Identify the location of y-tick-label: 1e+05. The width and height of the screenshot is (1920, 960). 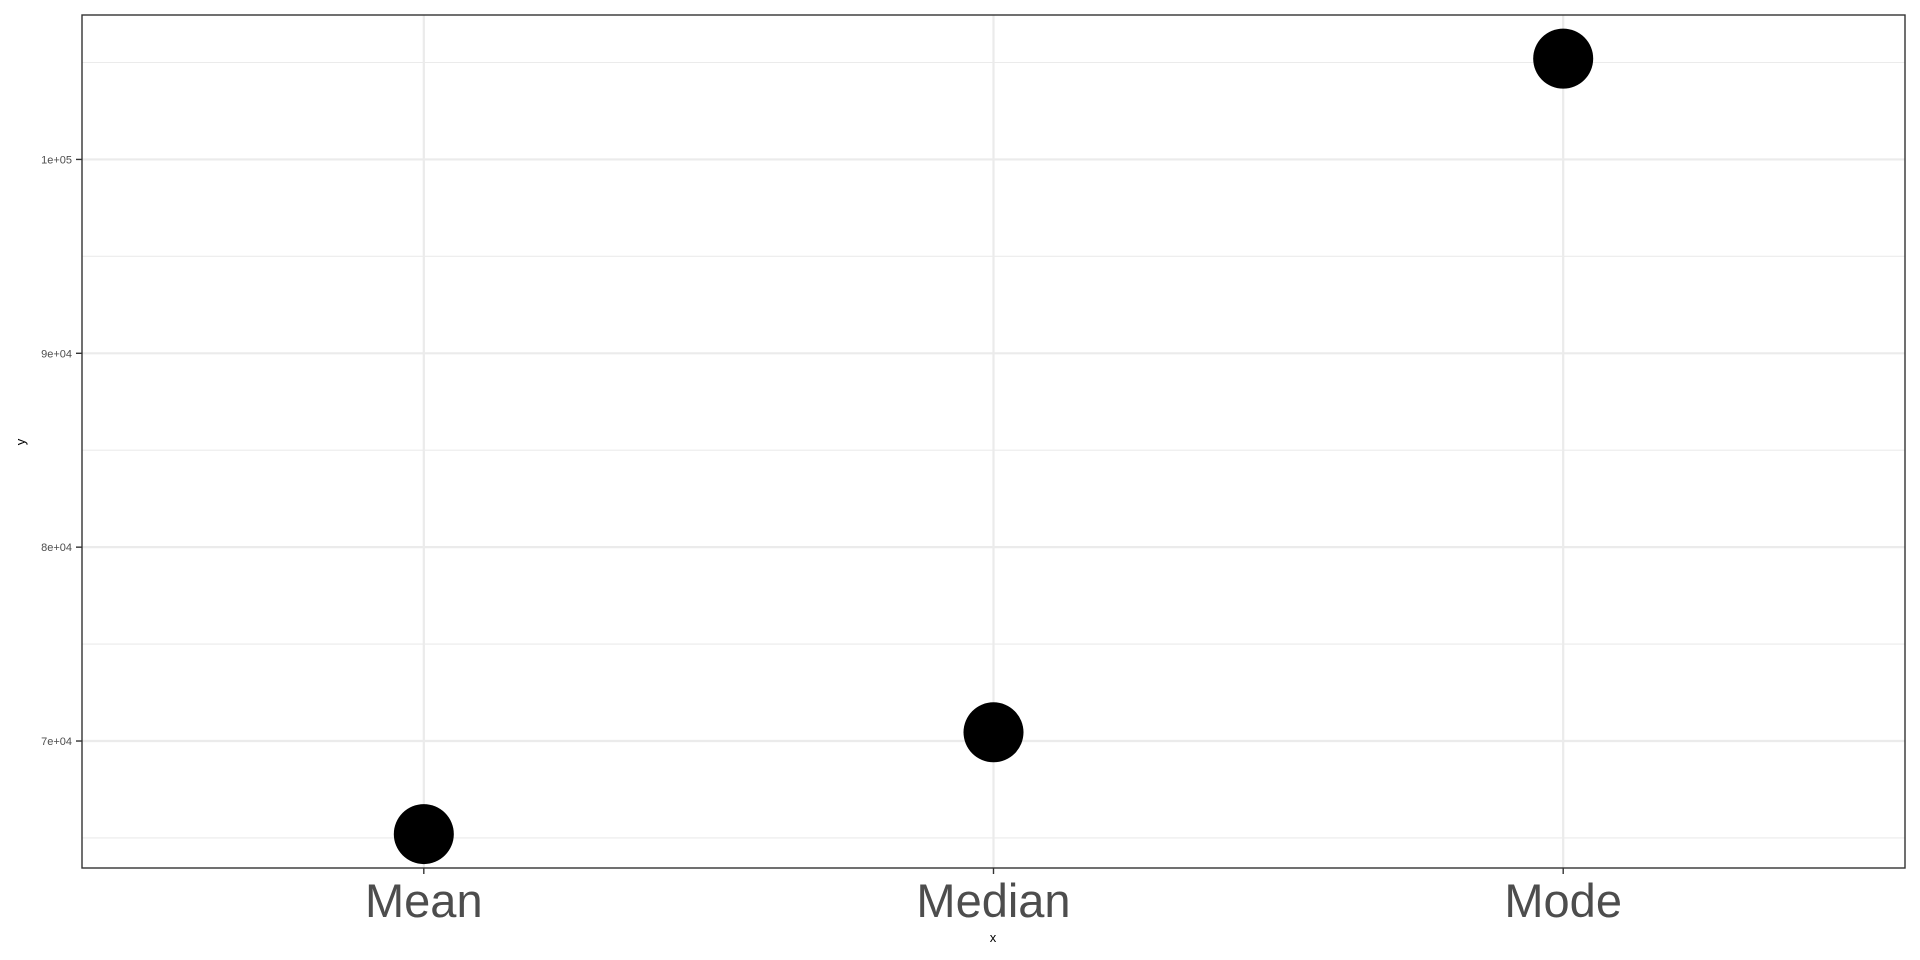
(56, 160).